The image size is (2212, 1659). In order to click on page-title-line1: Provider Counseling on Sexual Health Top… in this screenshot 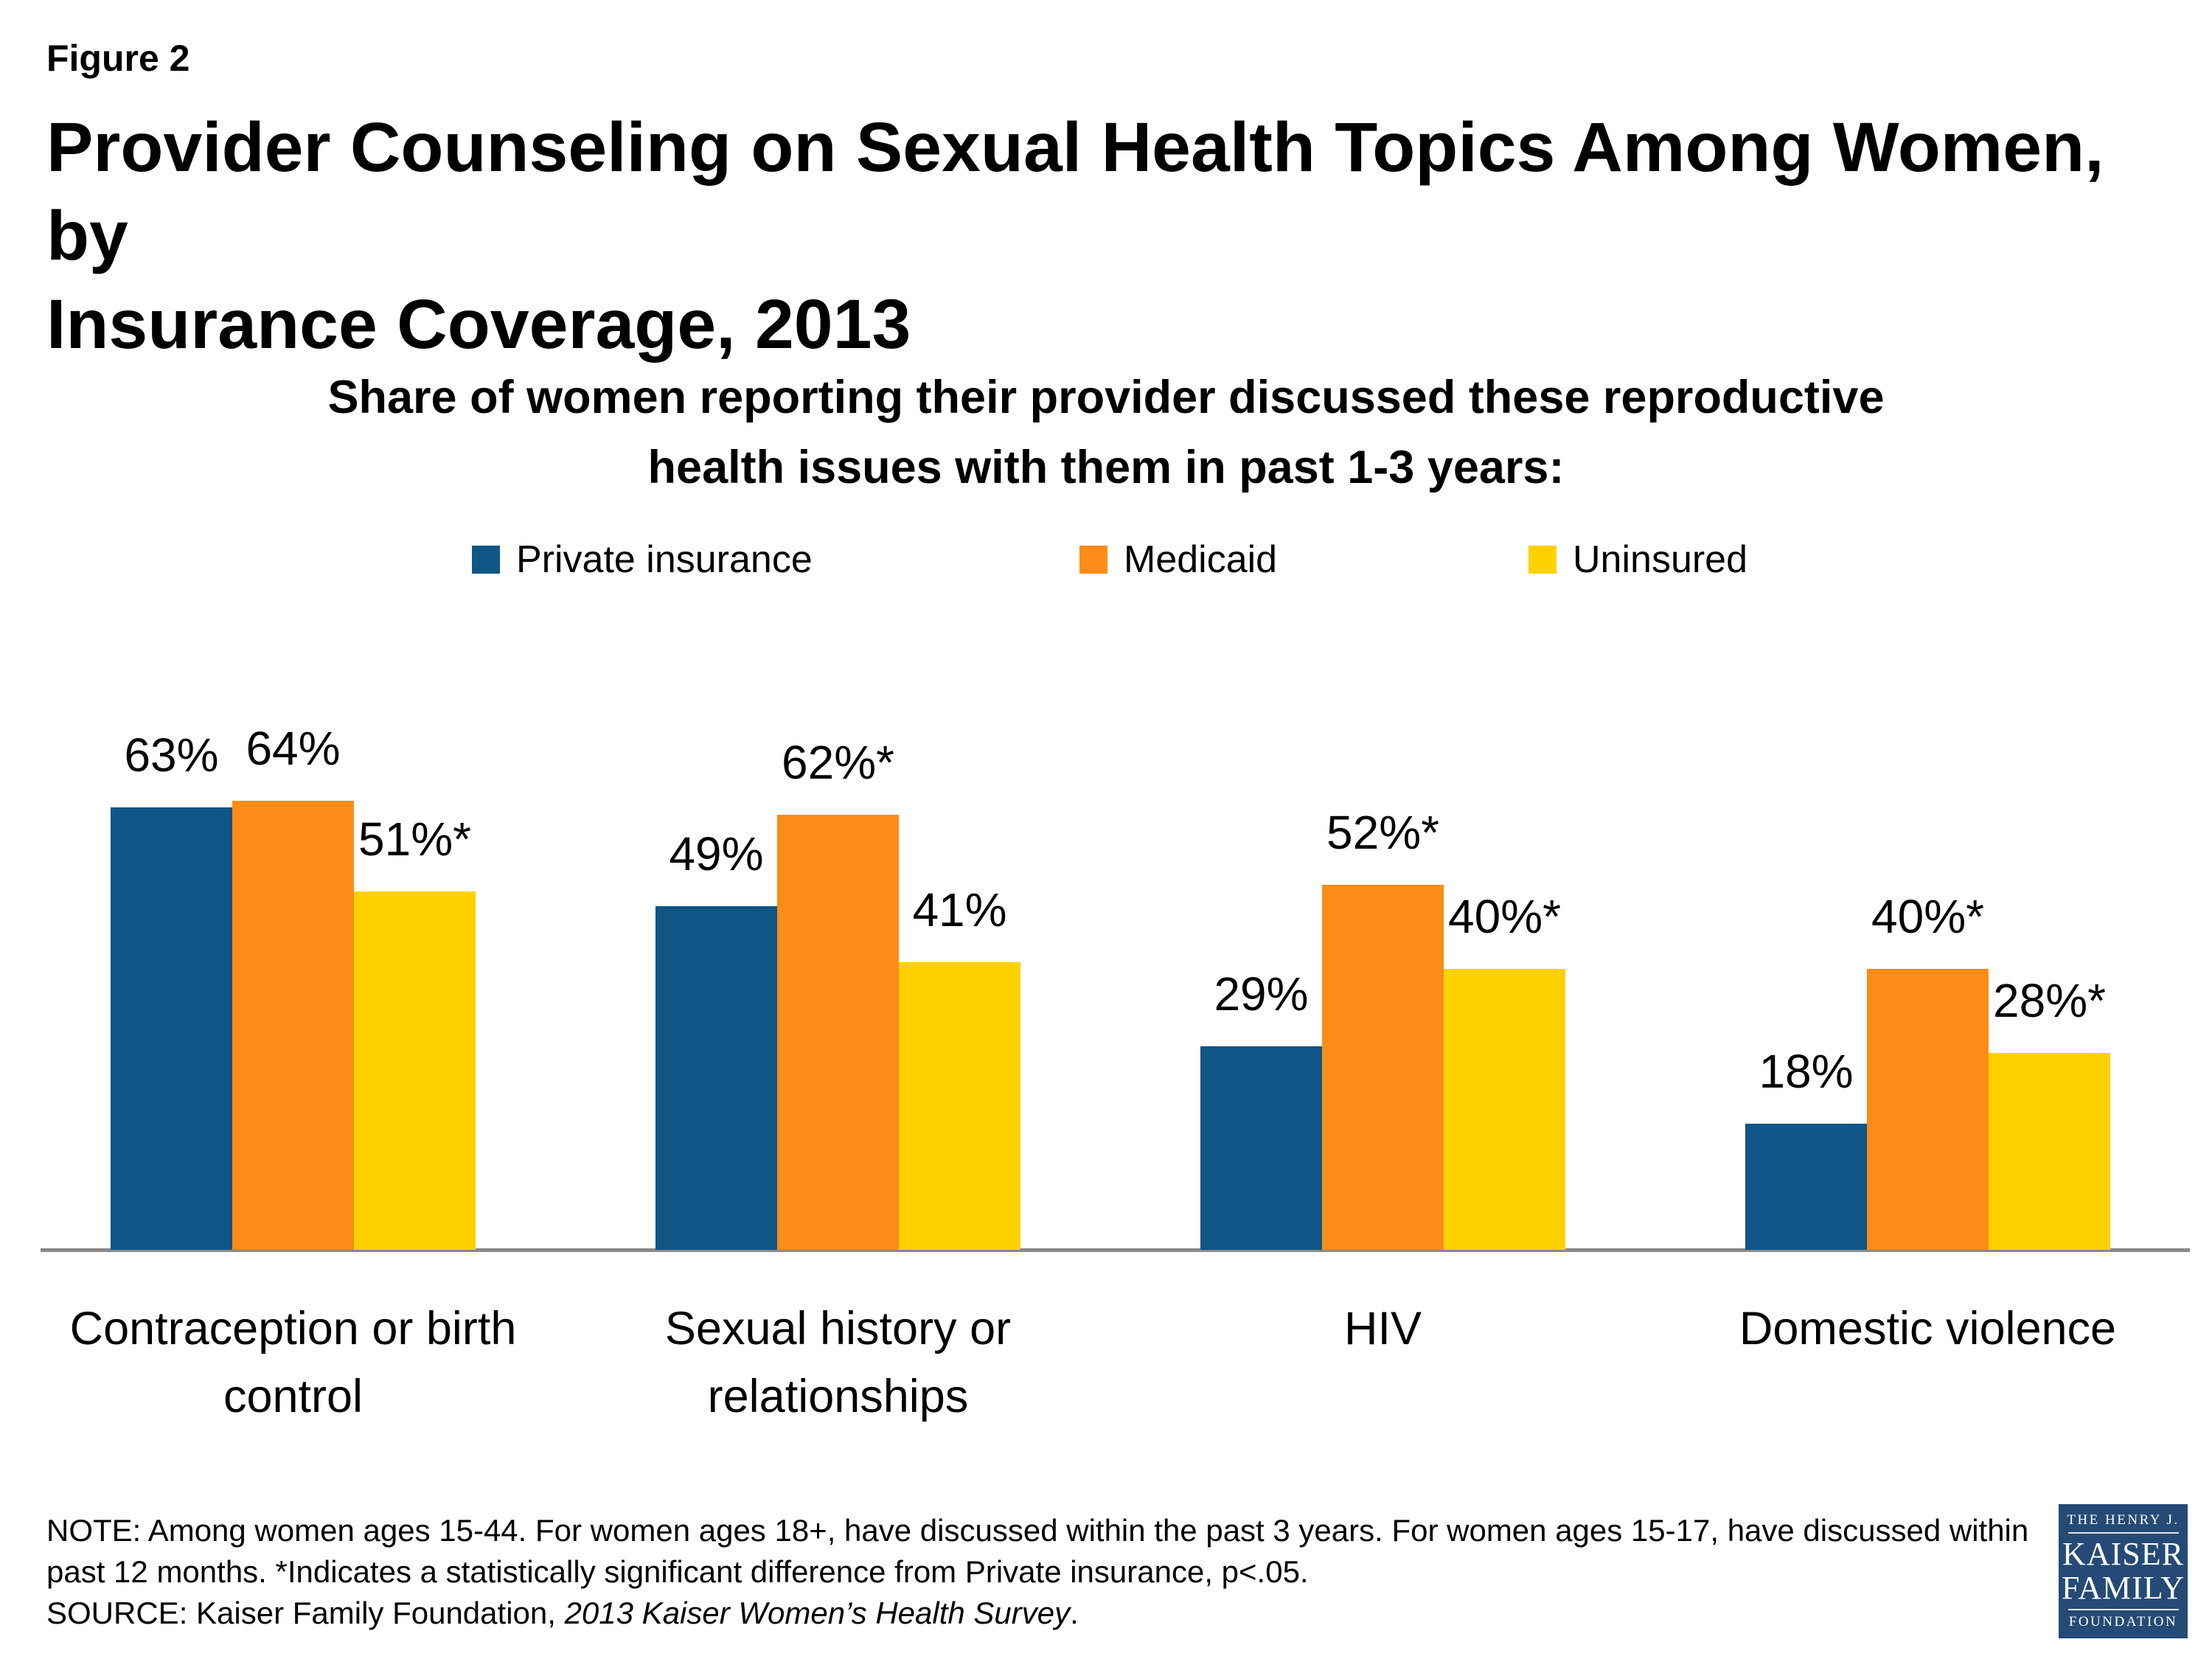, I will do `click(1075, 191)`.